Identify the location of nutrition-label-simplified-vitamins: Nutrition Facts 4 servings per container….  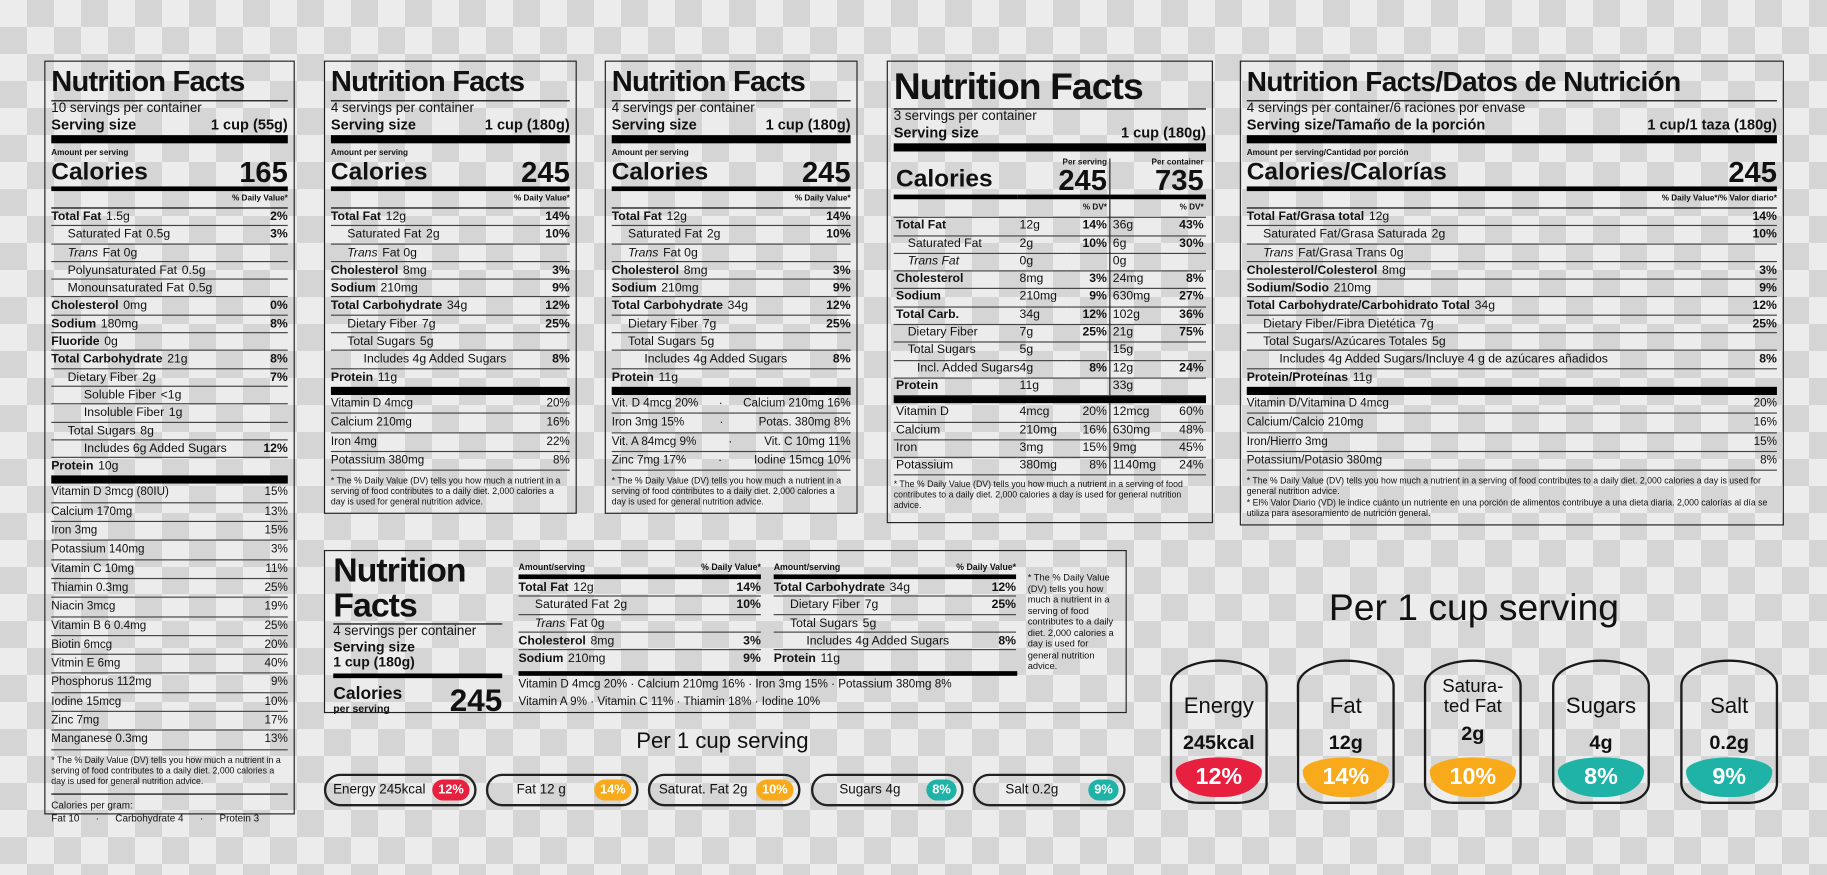
(731, 287).